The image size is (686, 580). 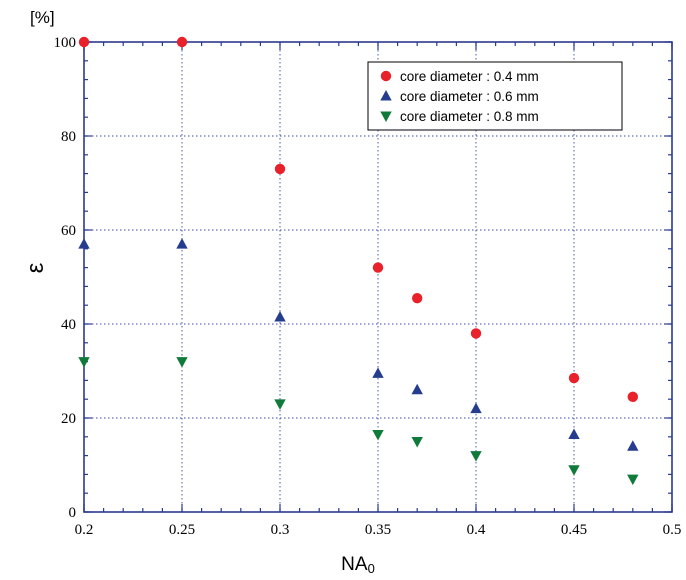 I want to click on x-tick-labels: 0.2 0.25 0.3 0.35 0.4 0.45 0.5, so click(x=378, y=530).